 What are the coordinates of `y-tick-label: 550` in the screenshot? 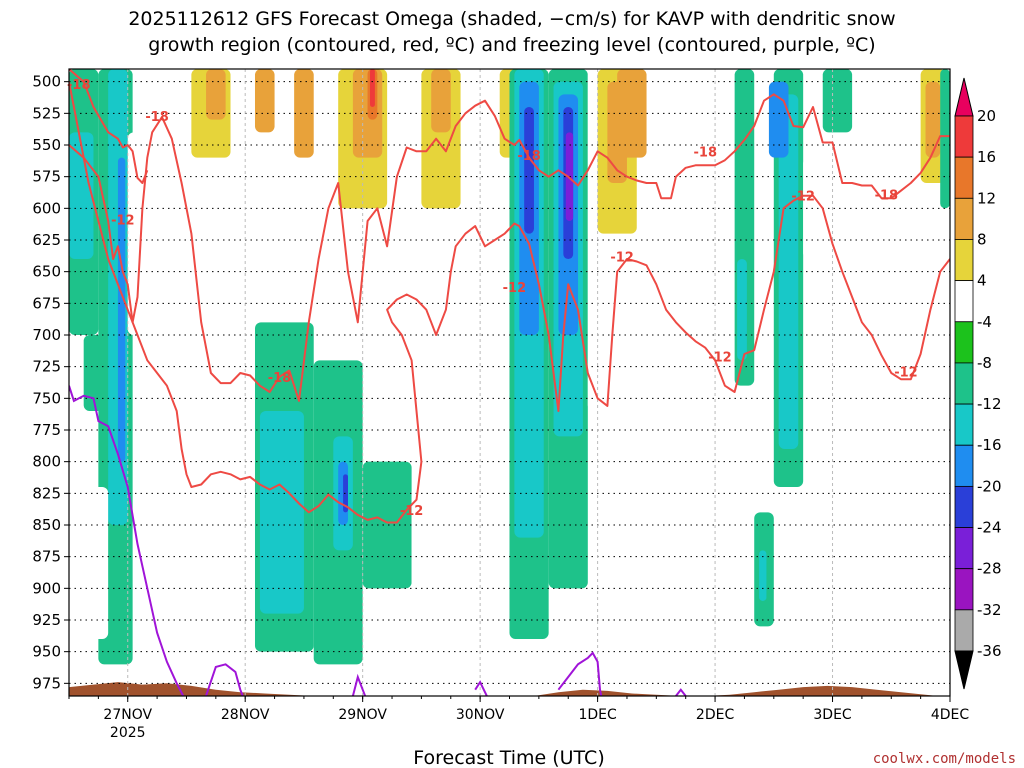 It's located at (46, 145).